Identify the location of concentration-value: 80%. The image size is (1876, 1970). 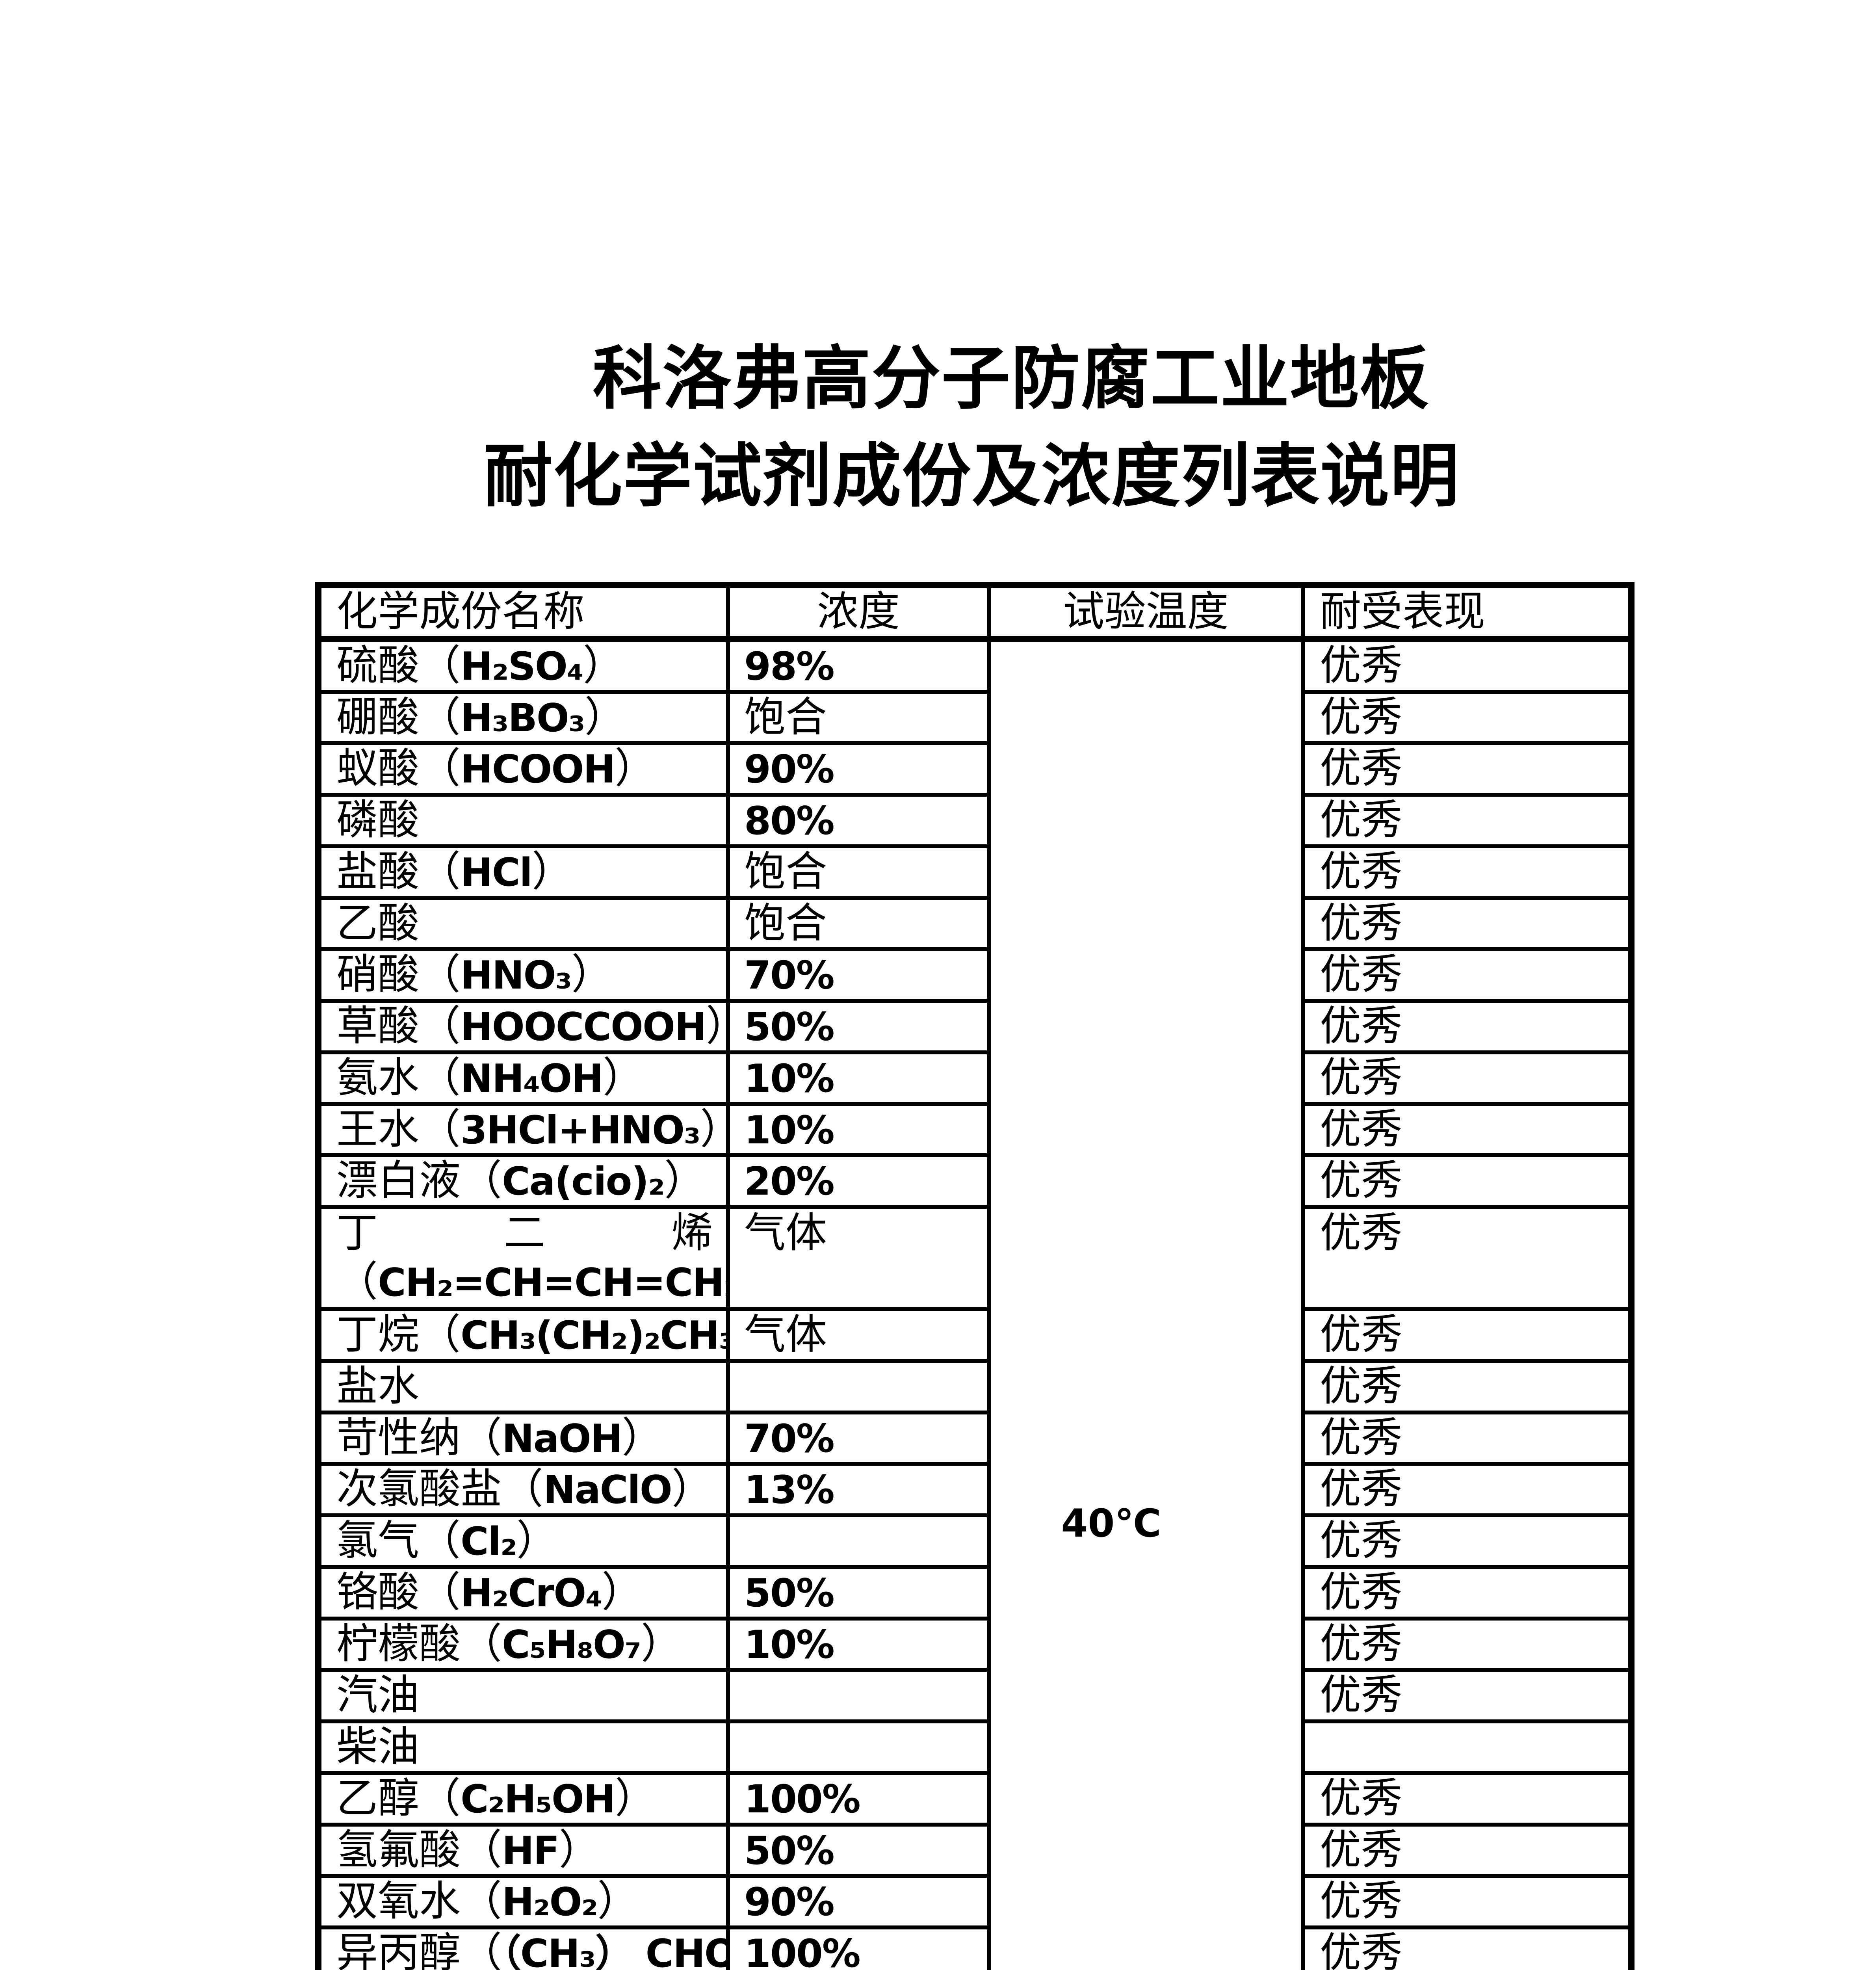
(789, 822).